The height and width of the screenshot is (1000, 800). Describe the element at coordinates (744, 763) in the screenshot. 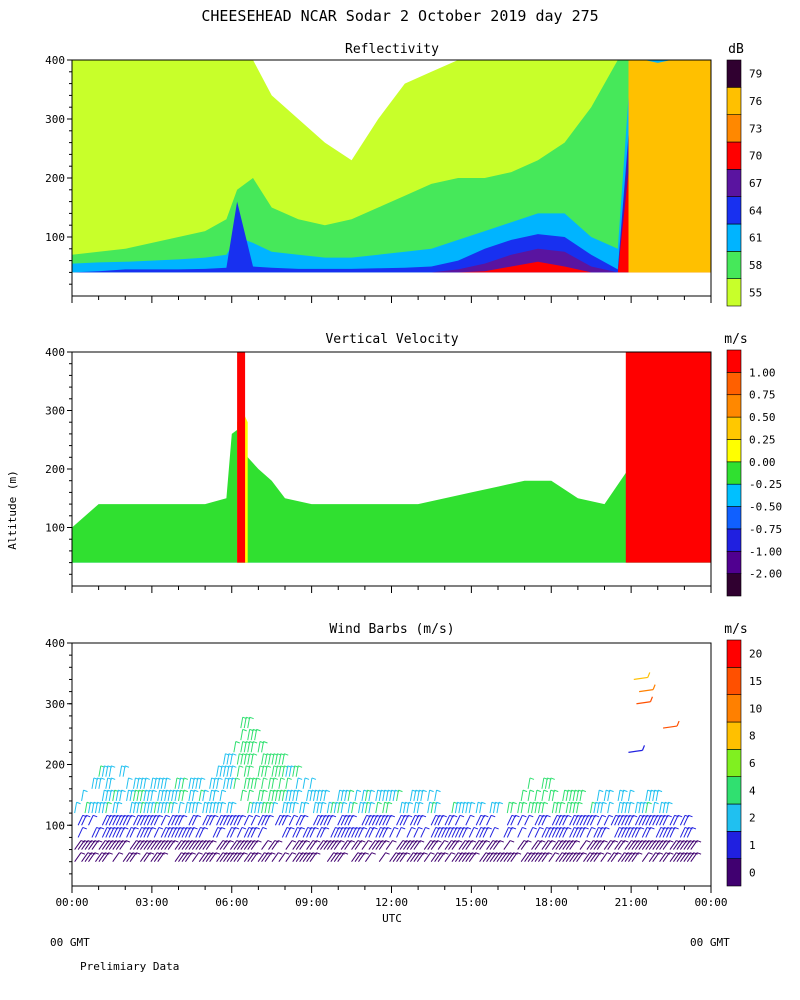

I see `wind-barbs-colorbar: 0 1 2 4 6 8 10 15 20` at that location.